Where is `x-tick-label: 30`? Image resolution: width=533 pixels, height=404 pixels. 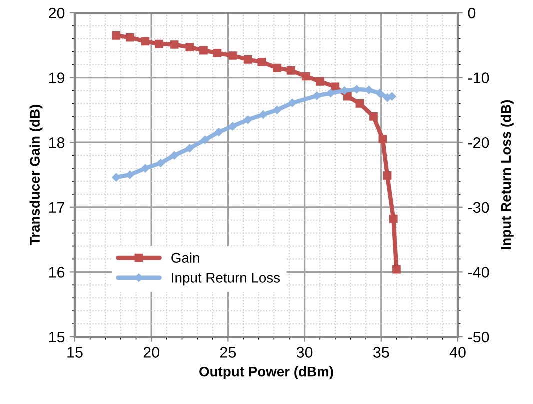
x-tick-label: 30 is located at coordinates (304, 352).